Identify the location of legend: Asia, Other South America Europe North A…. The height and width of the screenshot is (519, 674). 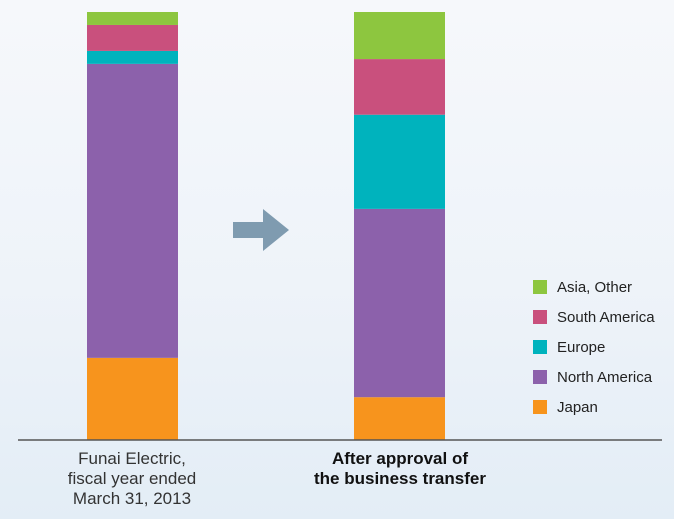
(594, 347).